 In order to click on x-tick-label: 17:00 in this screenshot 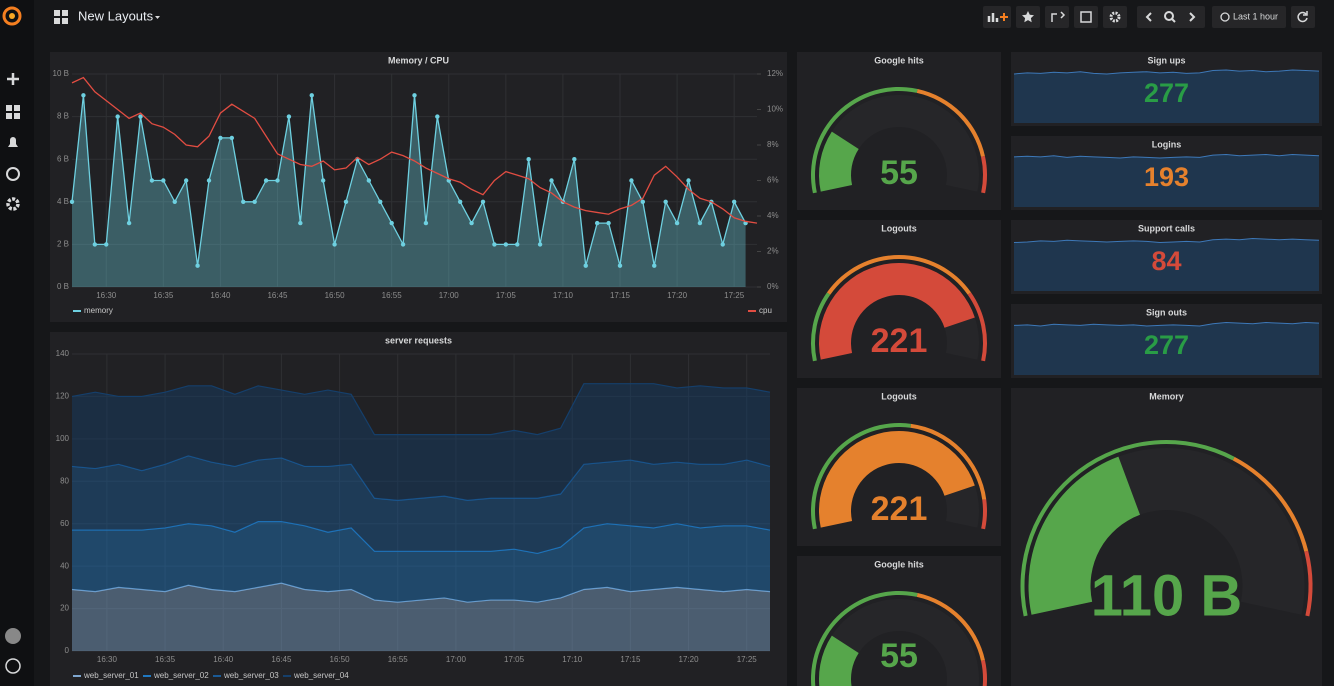, I will do `click(449, 295)`.